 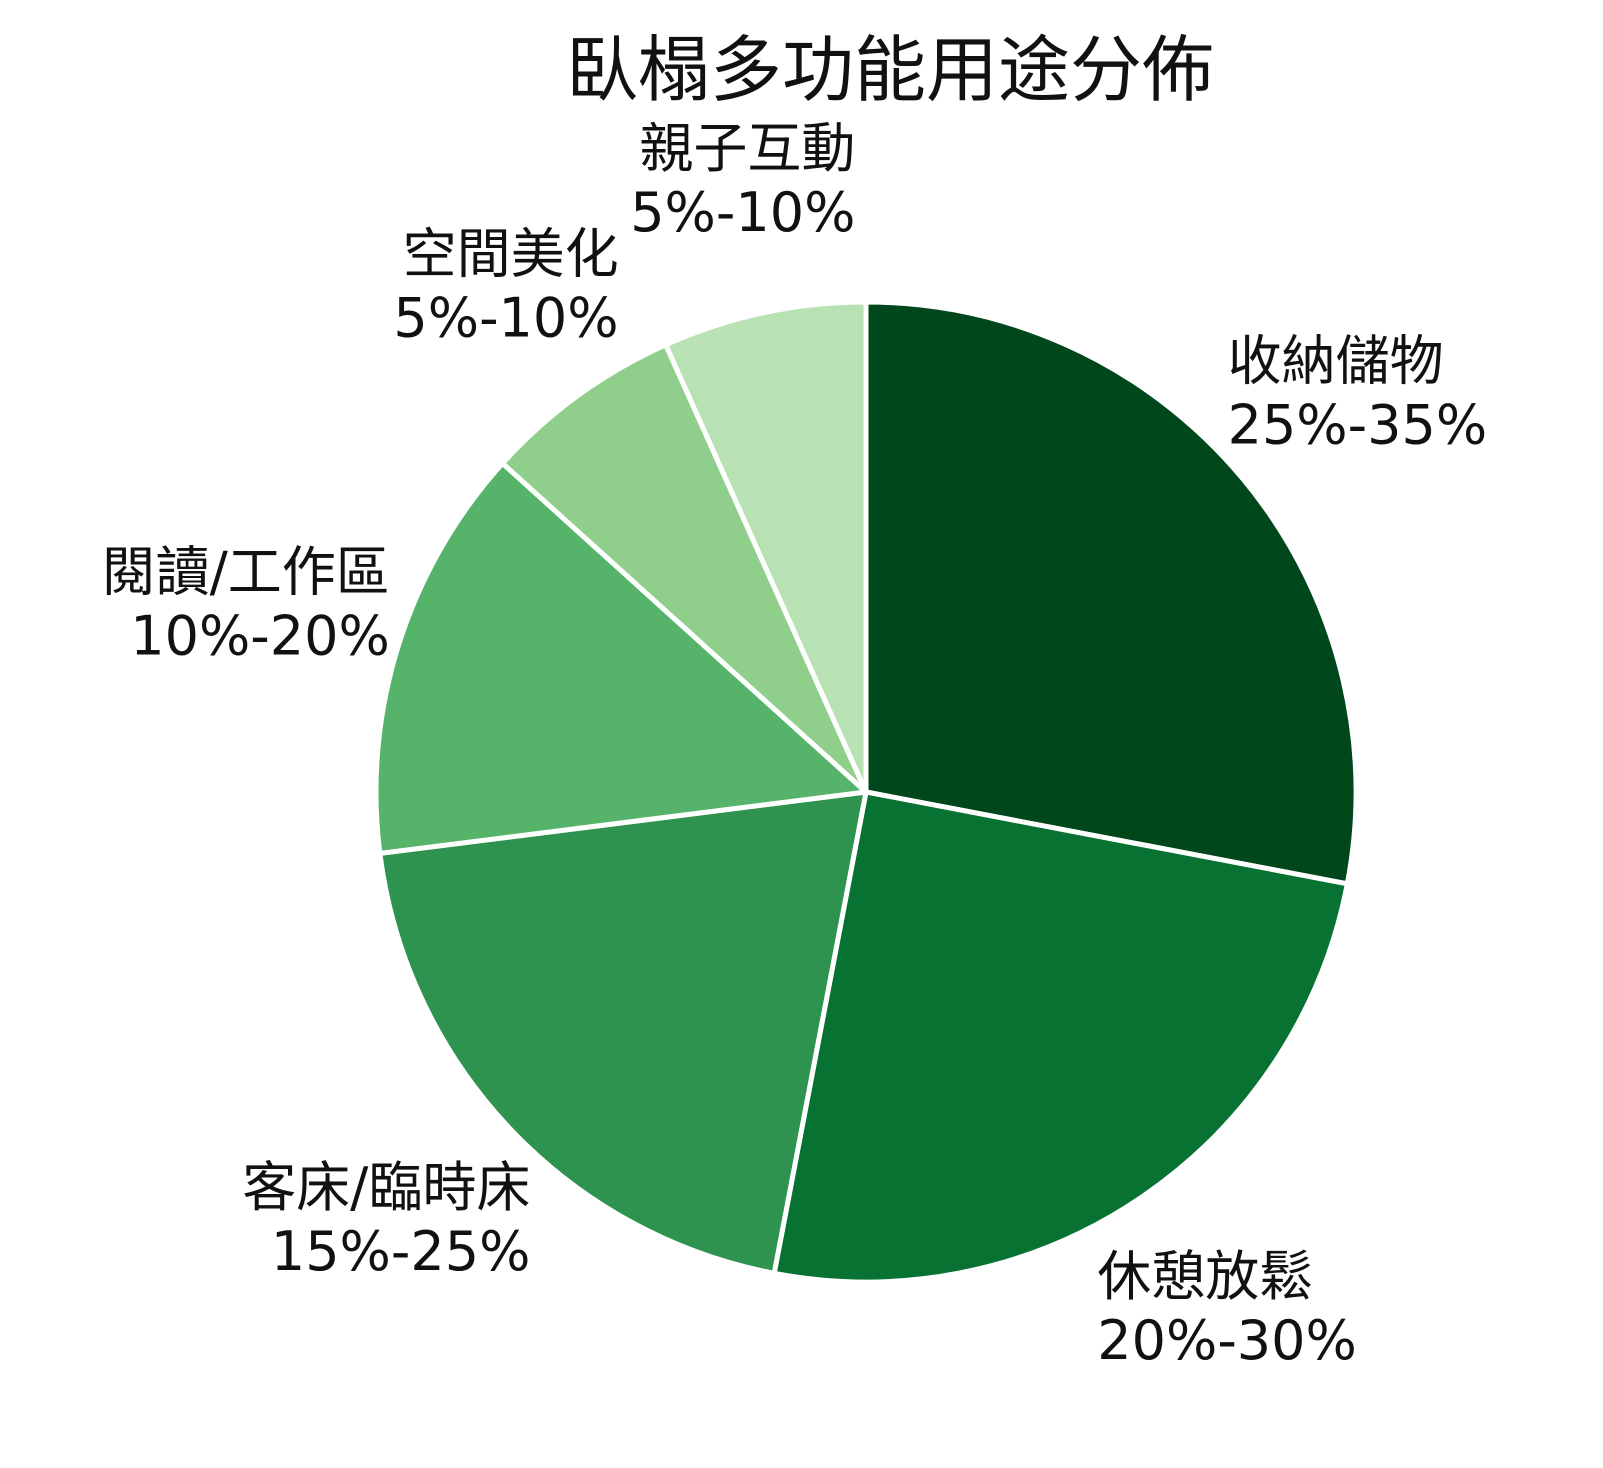 I want to click on slice-range-6: 5%-10%, so click(x=742, y=212).